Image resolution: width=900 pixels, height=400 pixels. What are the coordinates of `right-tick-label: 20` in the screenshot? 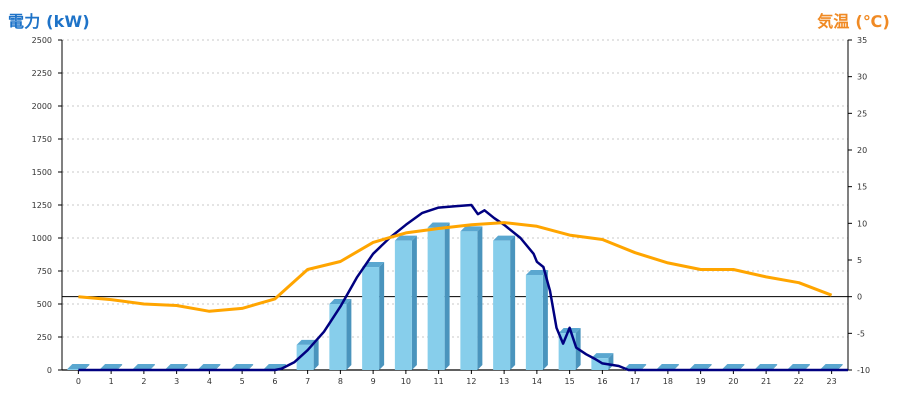 It's located at (862, 150).